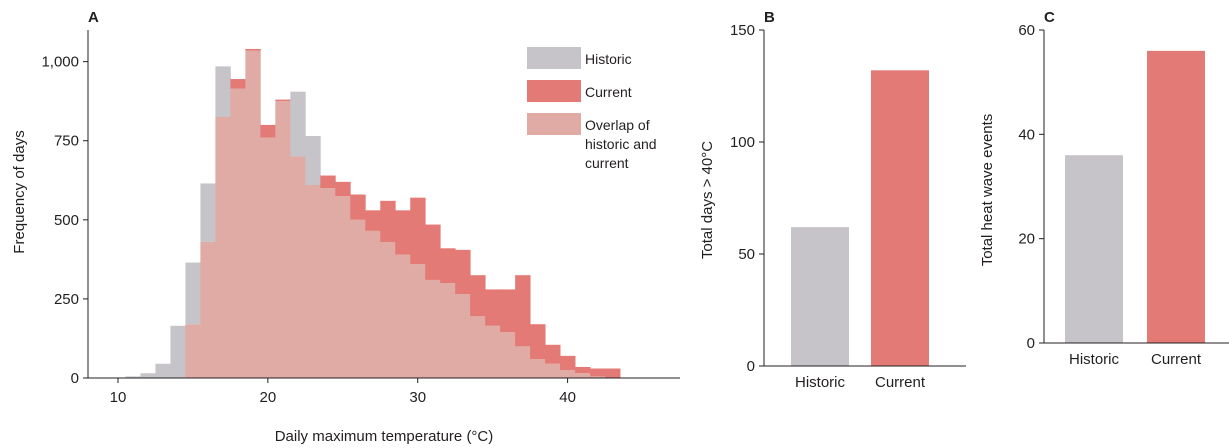 Image resolution: width=1229 pixels, height=448 pixels. I want to click on panel-b-y-tick-label: 50, so click(746, 254).